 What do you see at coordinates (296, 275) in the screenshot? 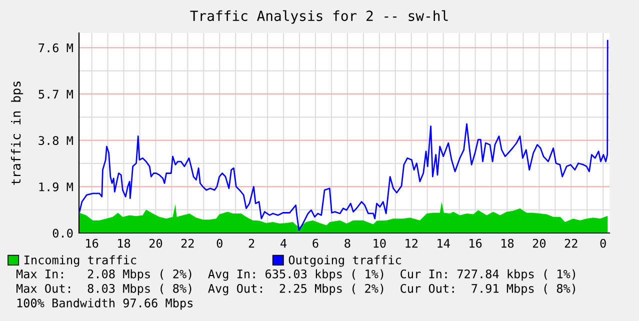
I see `text: Max In: 2.08 Mbps ( 2%) Avg In: 635.03 kbps ( 1%) Cur In: 727.84 kbps ( 1%)` at bounding box center [296, 275].